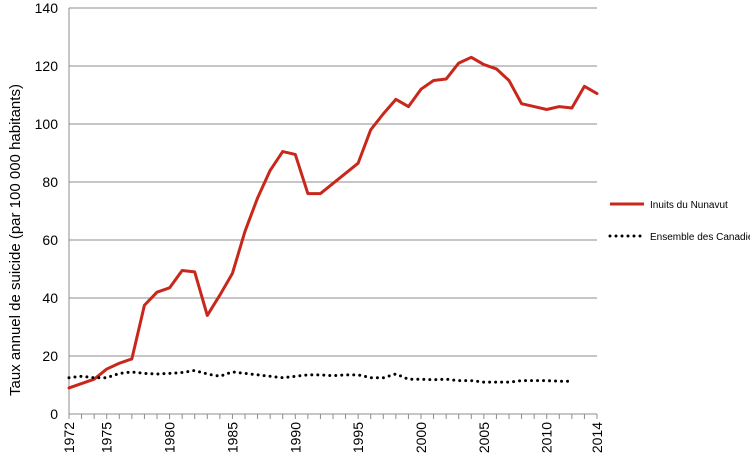 The width and height of the screenshot is (750, 463). I want to click on y-tick-label: 0, so click(54, 414).